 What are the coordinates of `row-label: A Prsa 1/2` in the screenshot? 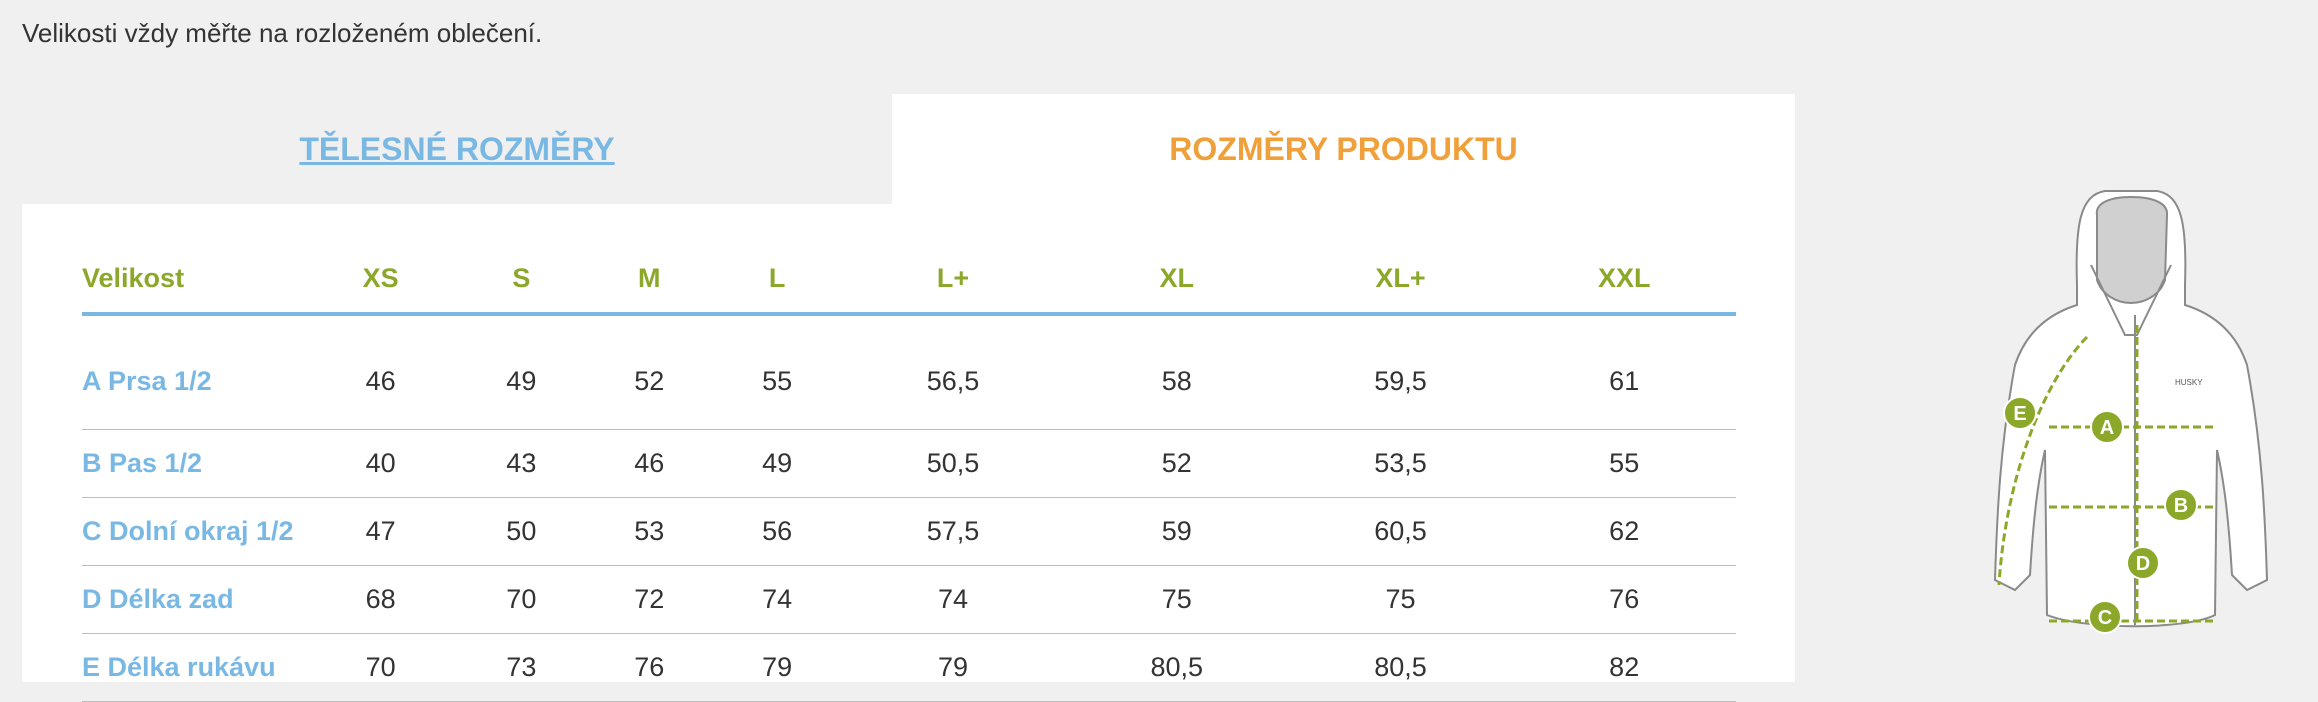 It's located at (193, 372).